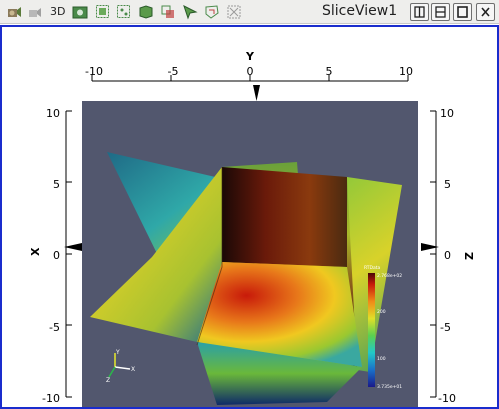 The width and height of the screenshot is (499, 409). What do you see at coordinates (190, 12) in the screenshot?
I see `interactive-select-icon` at bounding box center [190, 12].